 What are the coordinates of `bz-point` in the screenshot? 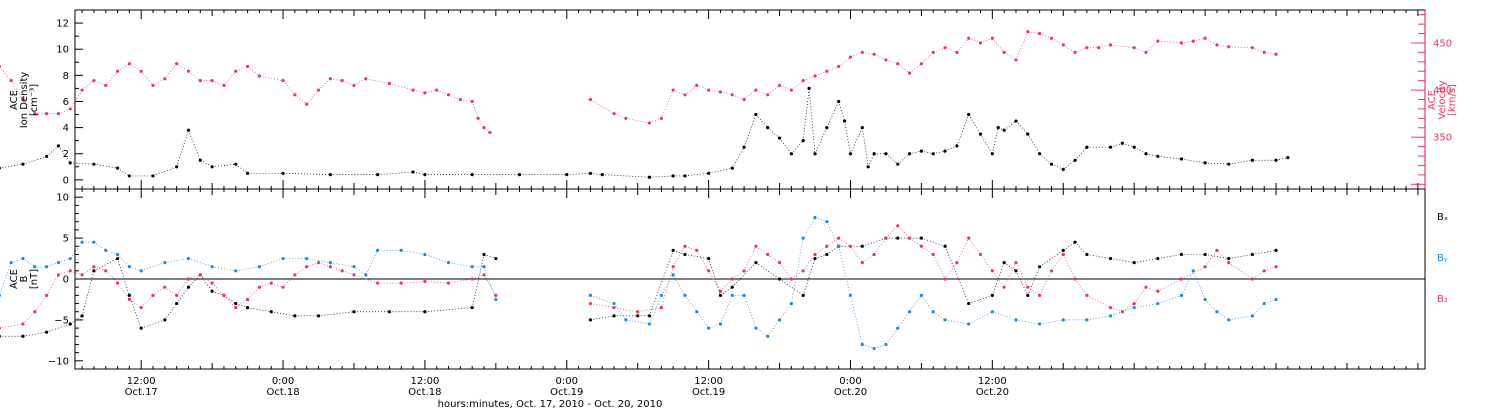 It's located at (921, 246).